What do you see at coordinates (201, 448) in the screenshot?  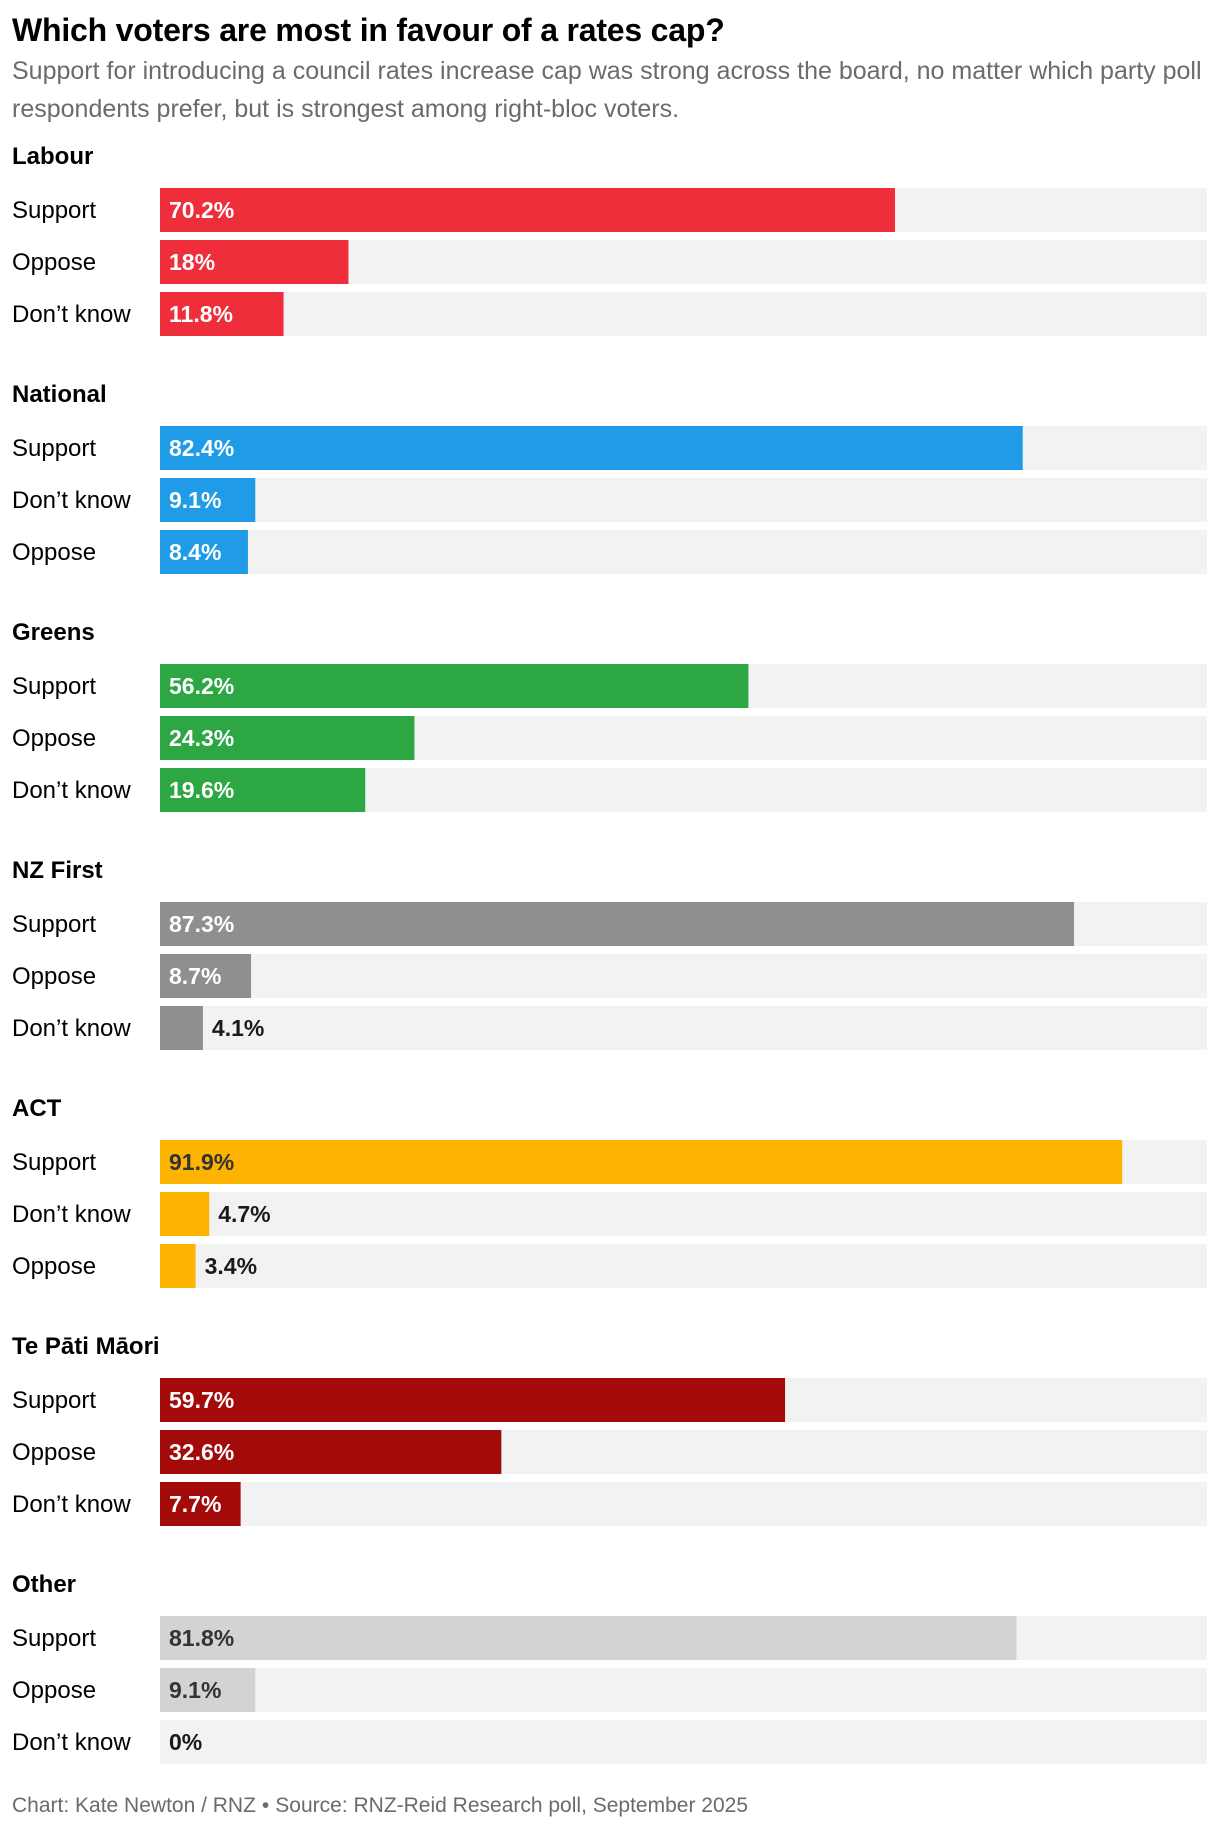 I see `value-label-national-support: 82.4%` at bounding box center [201, 448].